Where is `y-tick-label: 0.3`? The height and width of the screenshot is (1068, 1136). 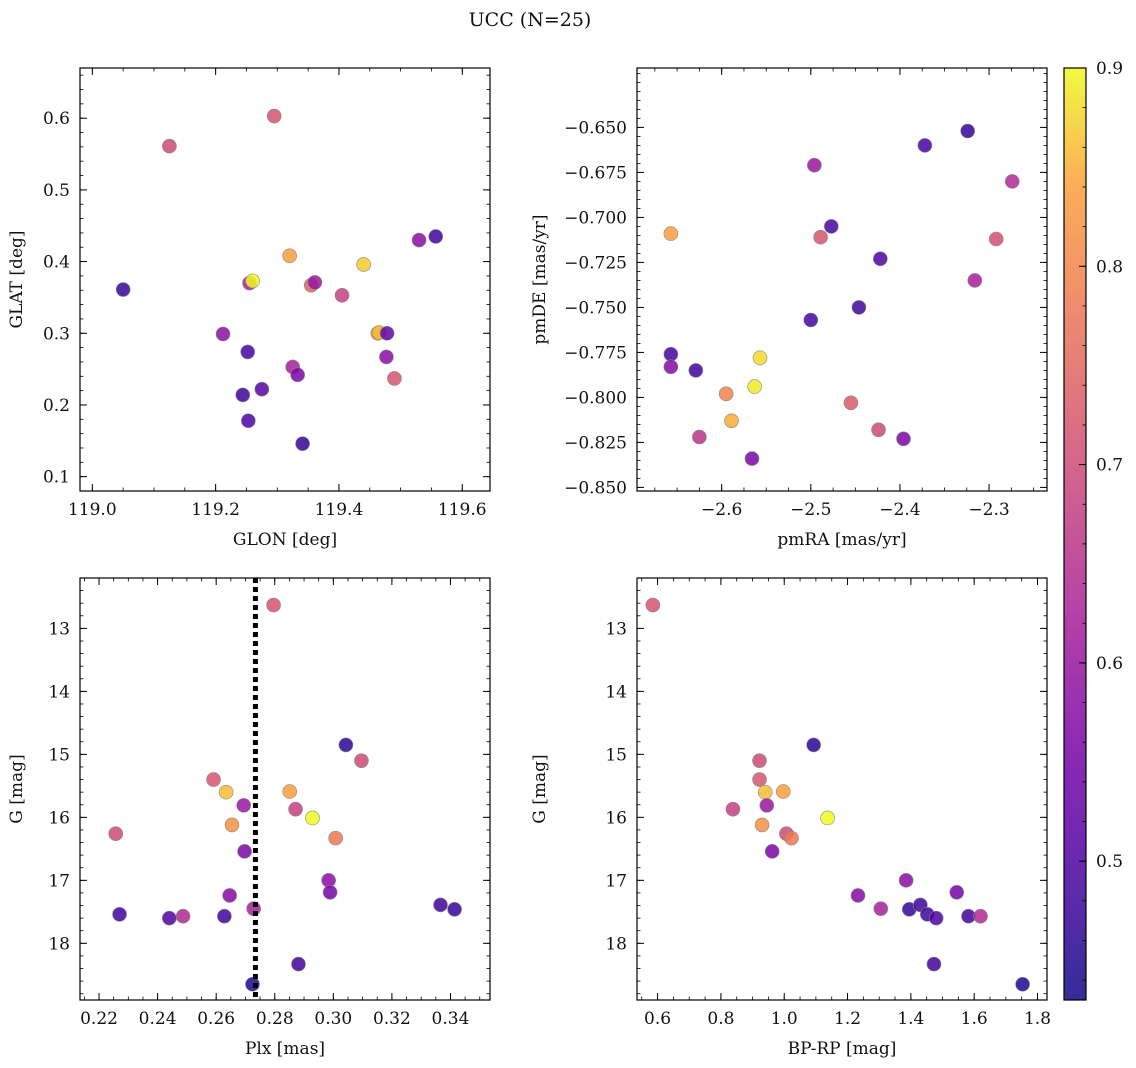 y-tick-label: 0.3 is located at coordinates (56, 334).